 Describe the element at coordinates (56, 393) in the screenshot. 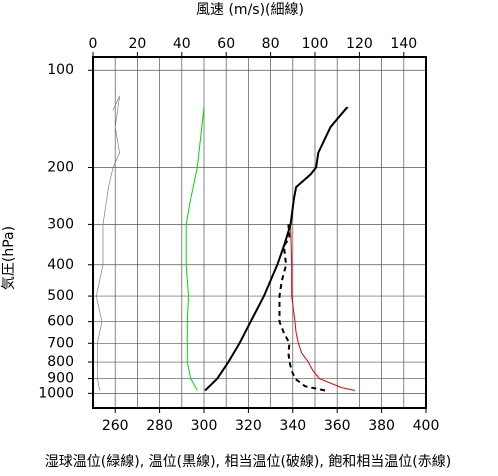

I see `y-tick-label: 1000` at that location.